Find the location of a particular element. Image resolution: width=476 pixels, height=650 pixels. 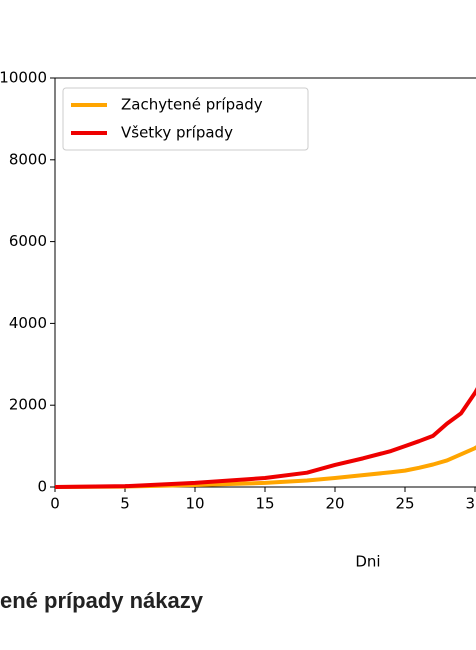

legend-label: Všetky prípady is located at coordinates (177, 133).